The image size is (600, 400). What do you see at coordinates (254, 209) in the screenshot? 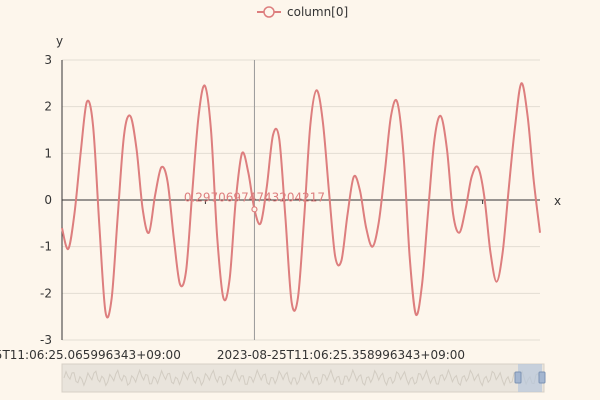
I see `crosshair-point` at bounding box center [254, 209].